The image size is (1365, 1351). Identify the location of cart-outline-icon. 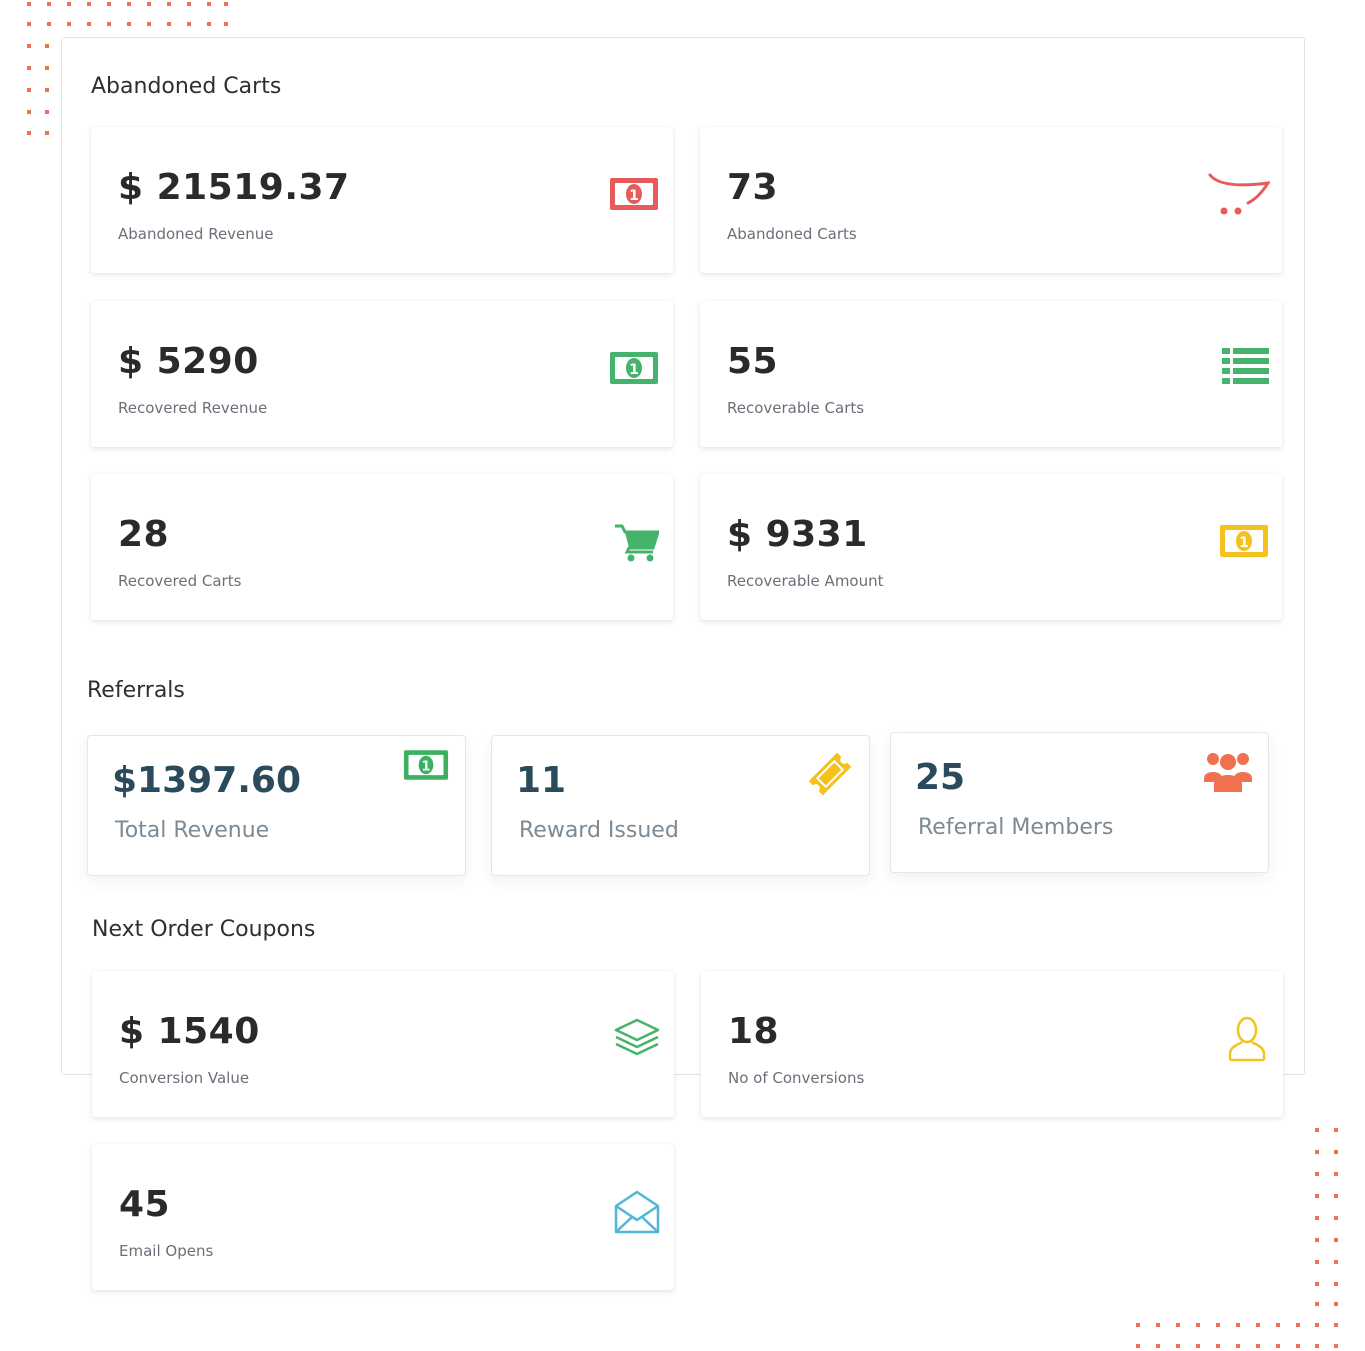
(1239, 194).